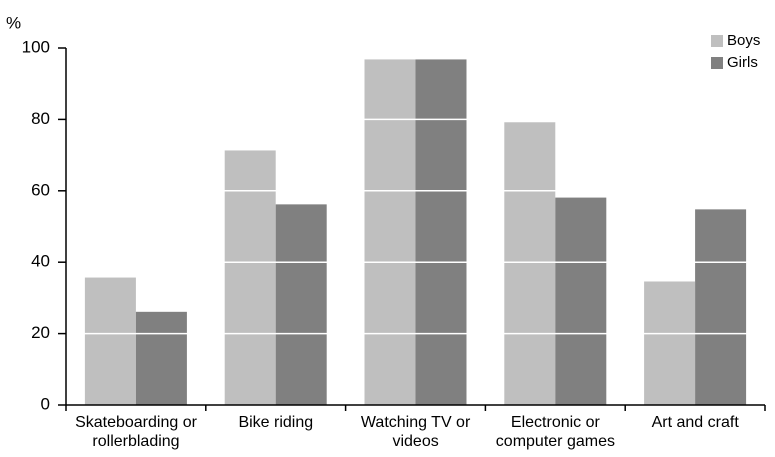 The height and width of the screenshot is (457, 775). What do you see at coordinates (415, 432) in the screenshot?
I see `x-tick-label: Watching TV or videos` at bounding box center [415, 432].